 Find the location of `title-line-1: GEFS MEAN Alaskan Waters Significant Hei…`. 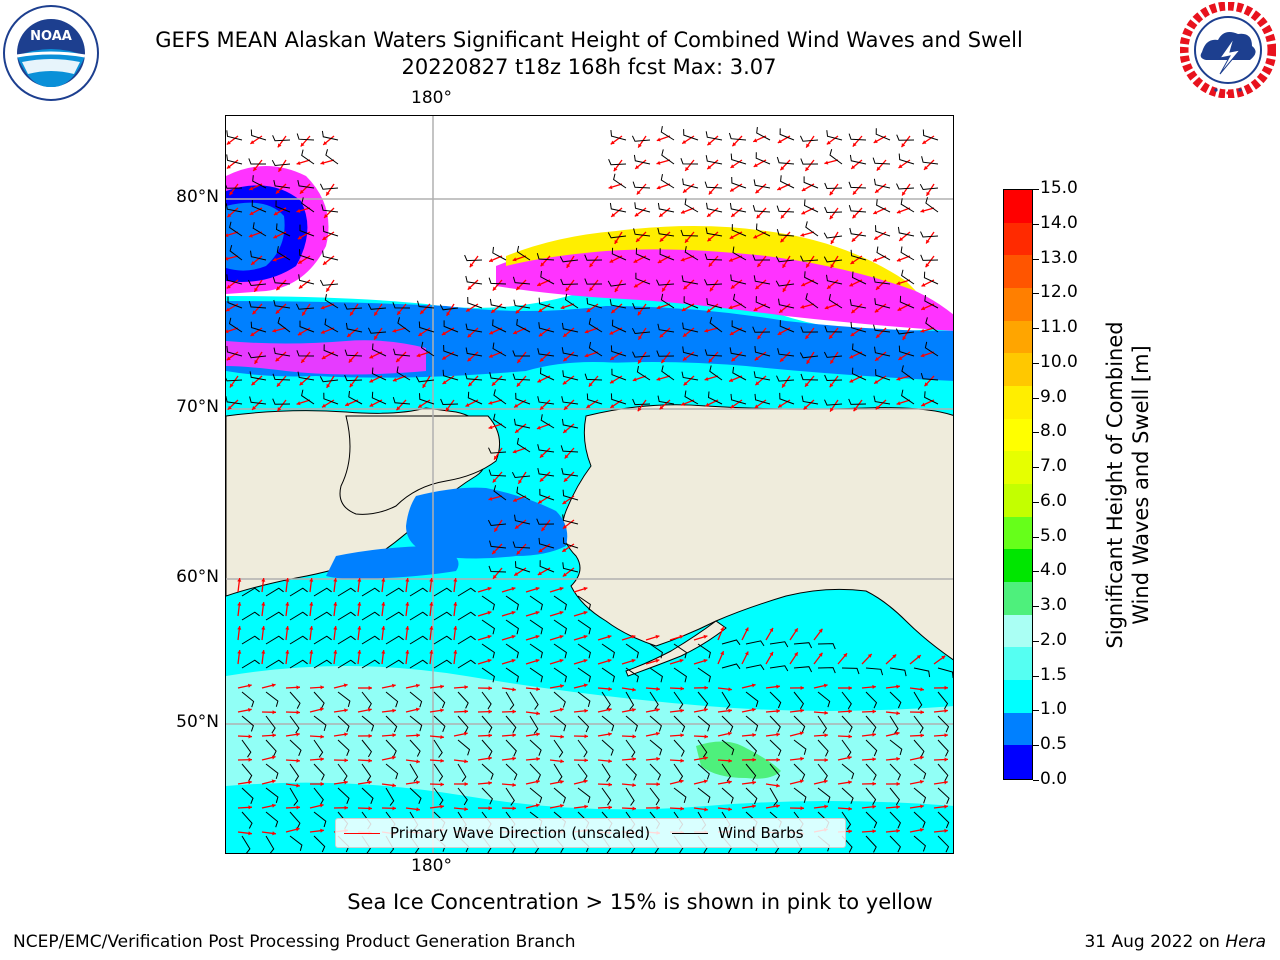

title-line-1: GEFS MEAN Alaskan Waters Significant Hei… is located at coordinates (589, 40).